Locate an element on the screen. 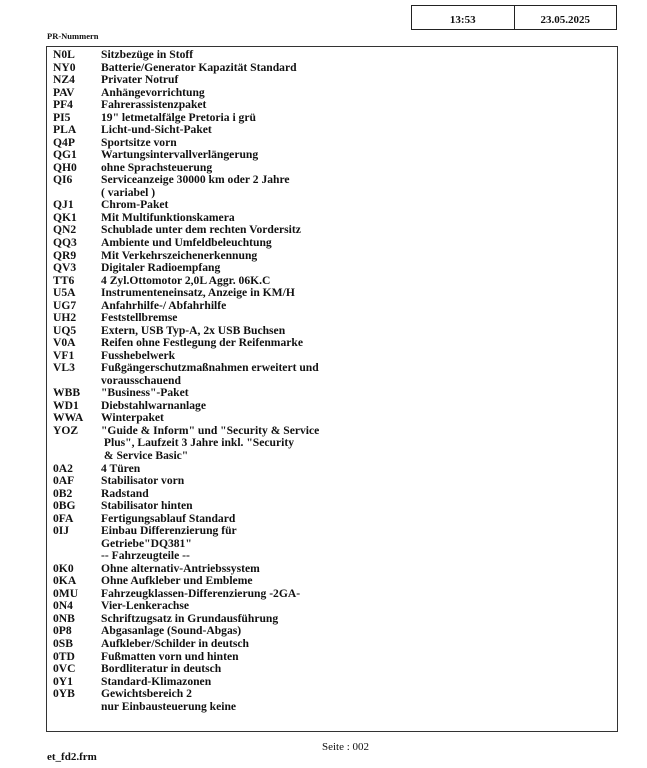 This screenshot has width=647, height=768. header-box: 13:53 23.05.2025 is located at coordinates (514, 17).